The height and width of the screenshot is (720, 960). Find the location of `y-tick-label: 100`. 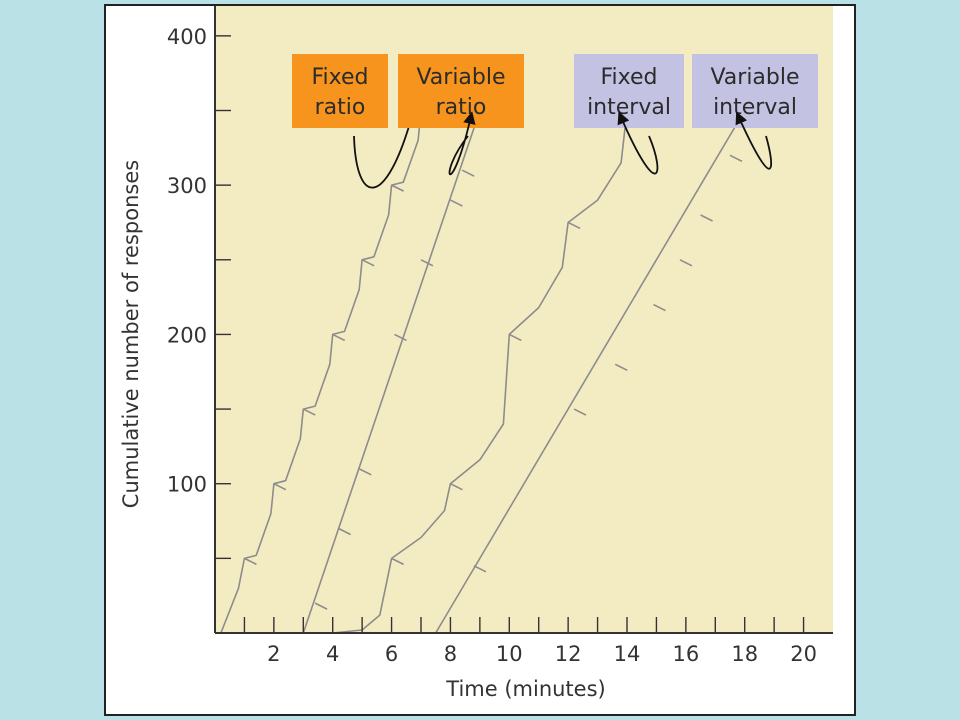

y-tick-label: 100 is located at coordinates (187, 485).